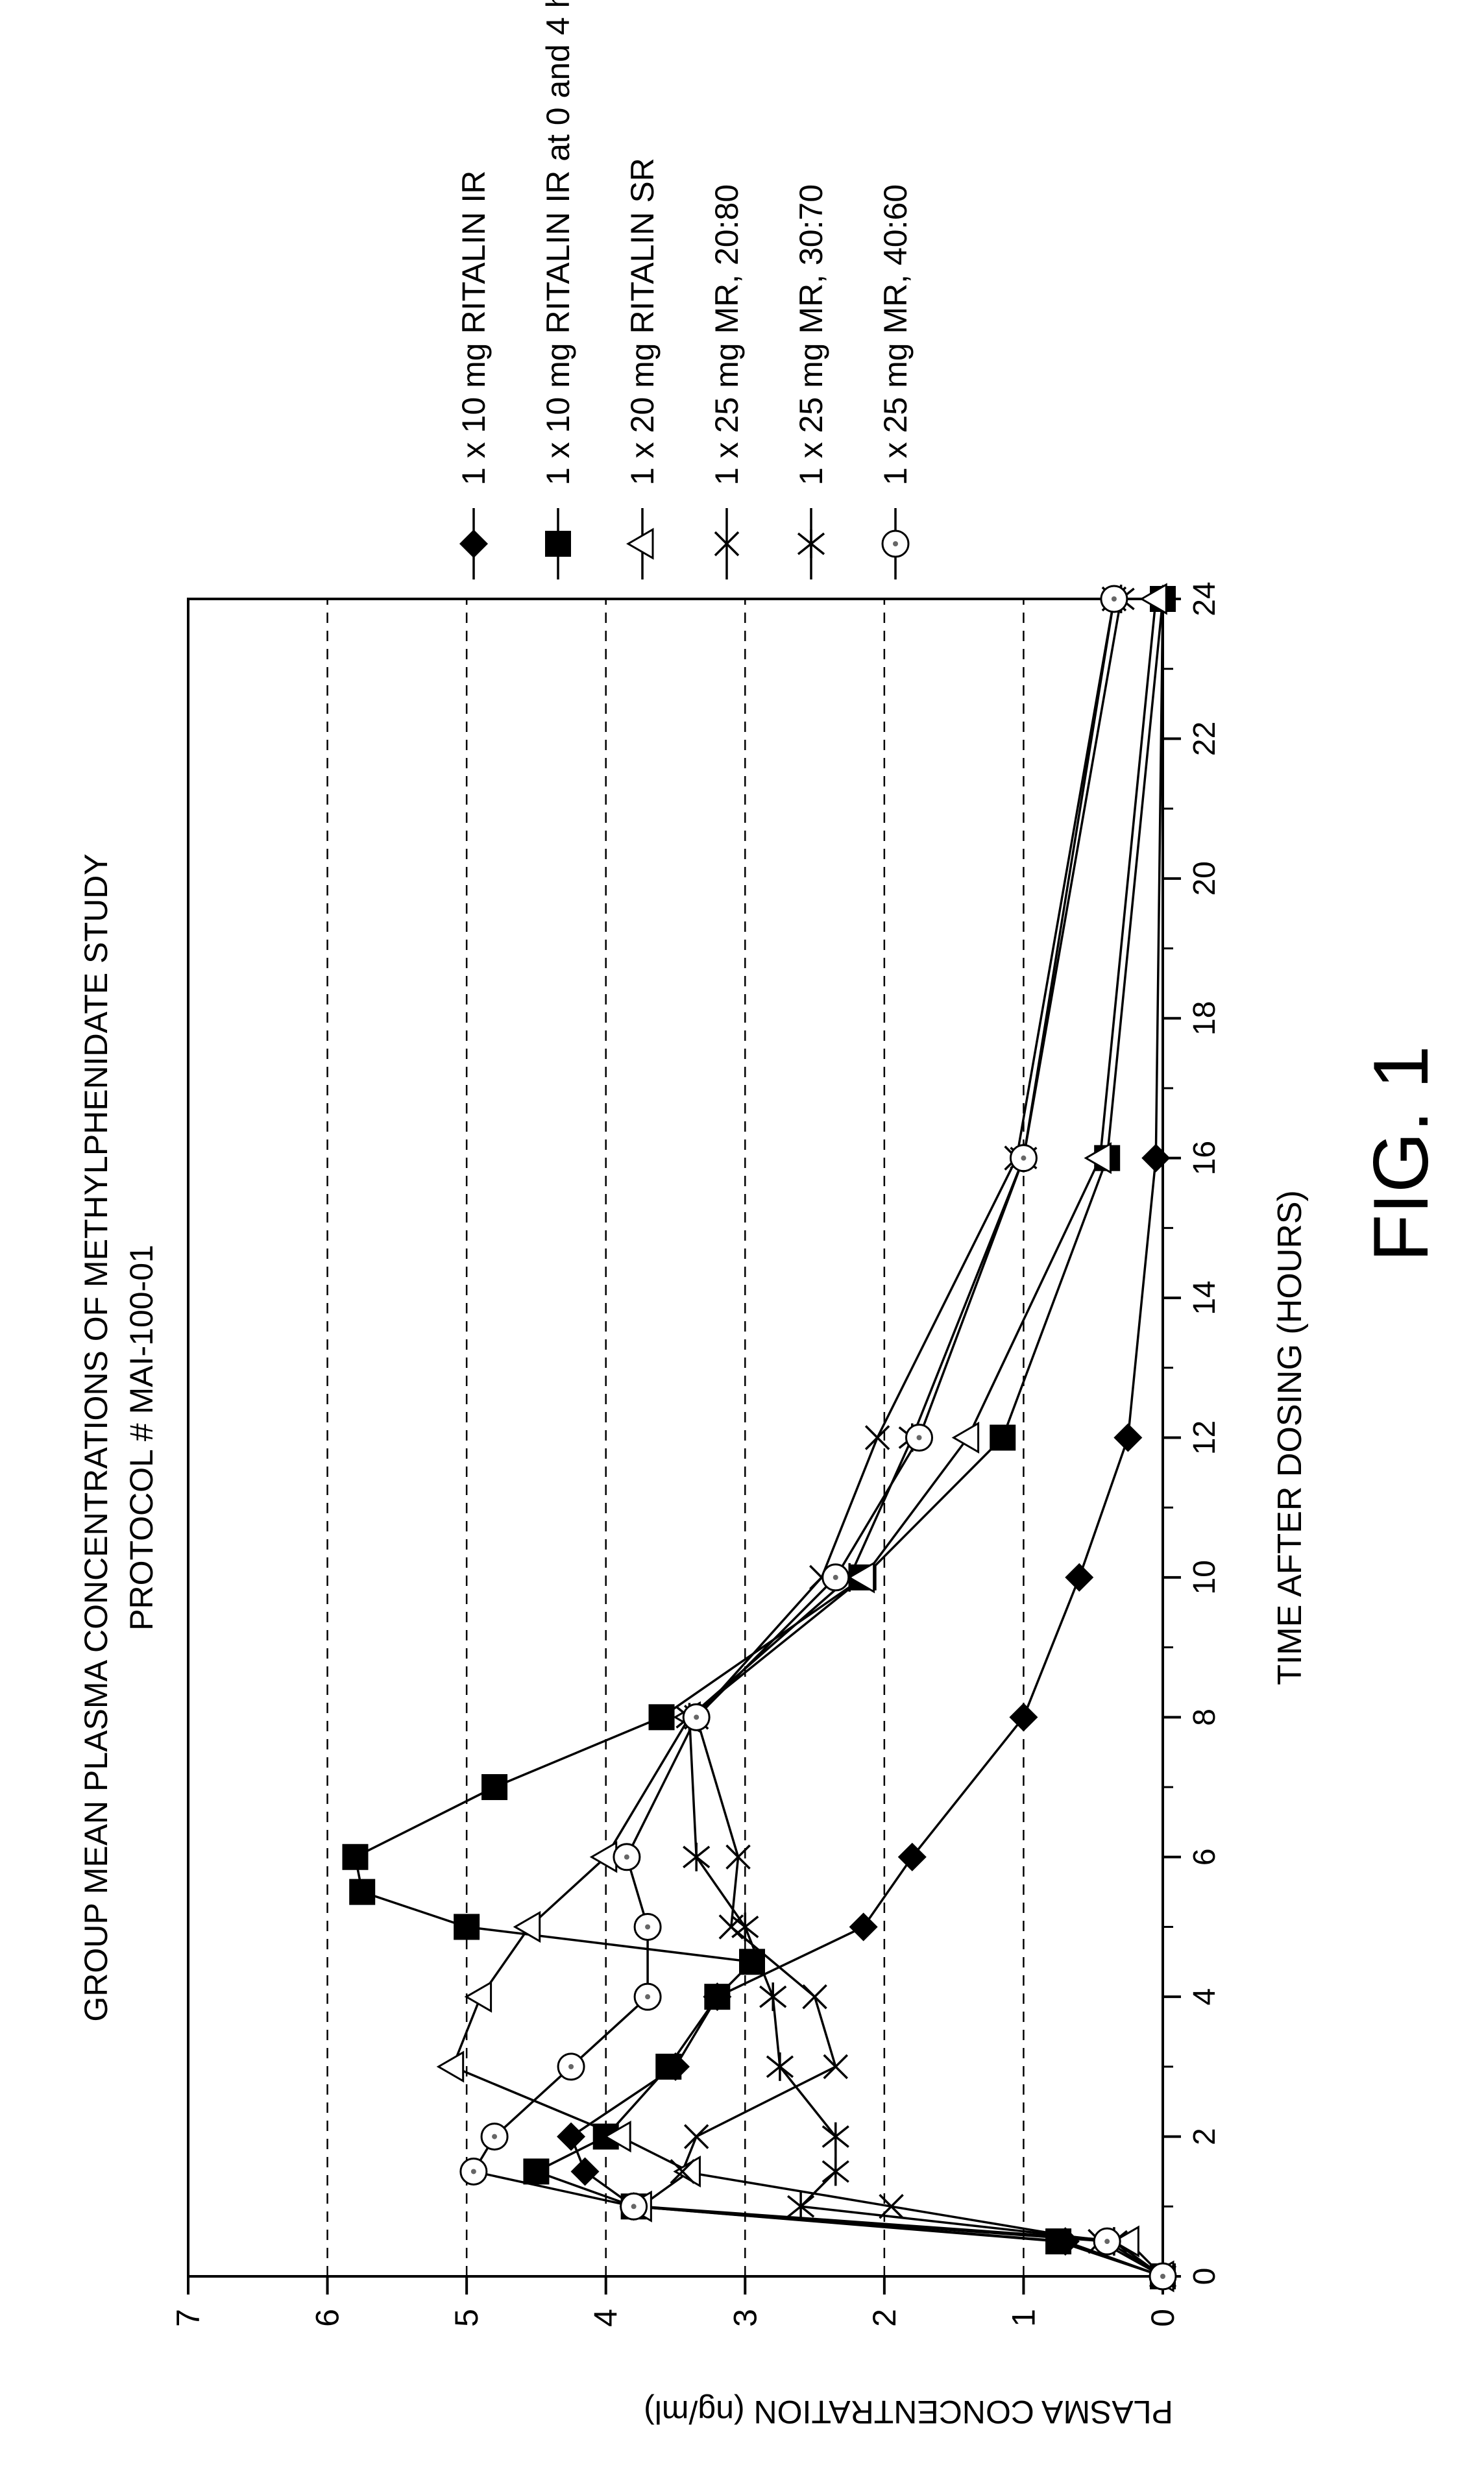  Describe the element at coordinates (1204, 1158) in the screenshot. I see `x-tick-label: 16` at that location.